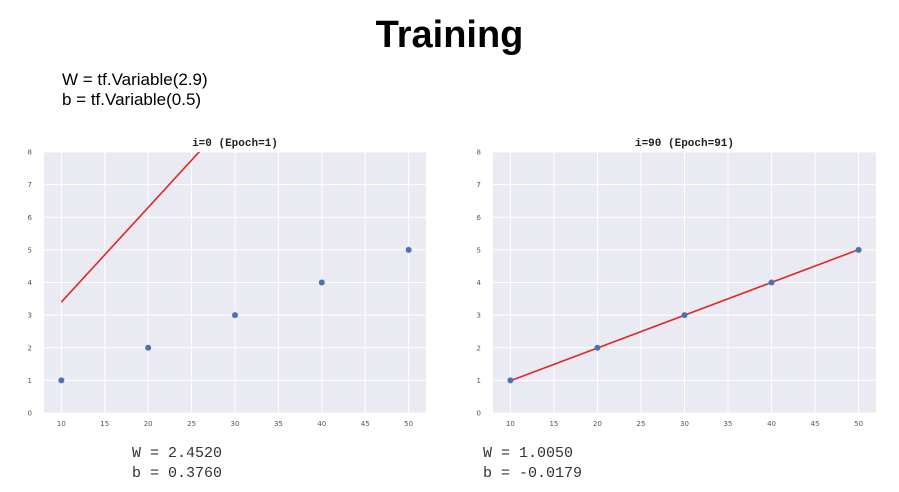  Describe the element at coordinates (135, 79) in the screenshot. I see `code-line-w: W = tf.Variable(2.9)` at that location.